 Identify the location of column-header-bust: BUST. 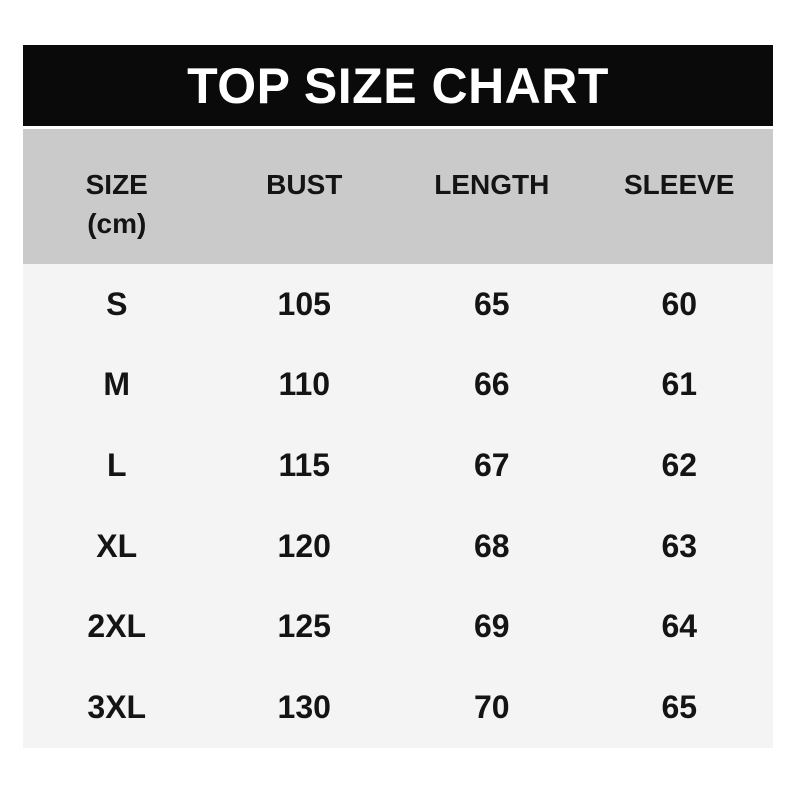
(305, 196).